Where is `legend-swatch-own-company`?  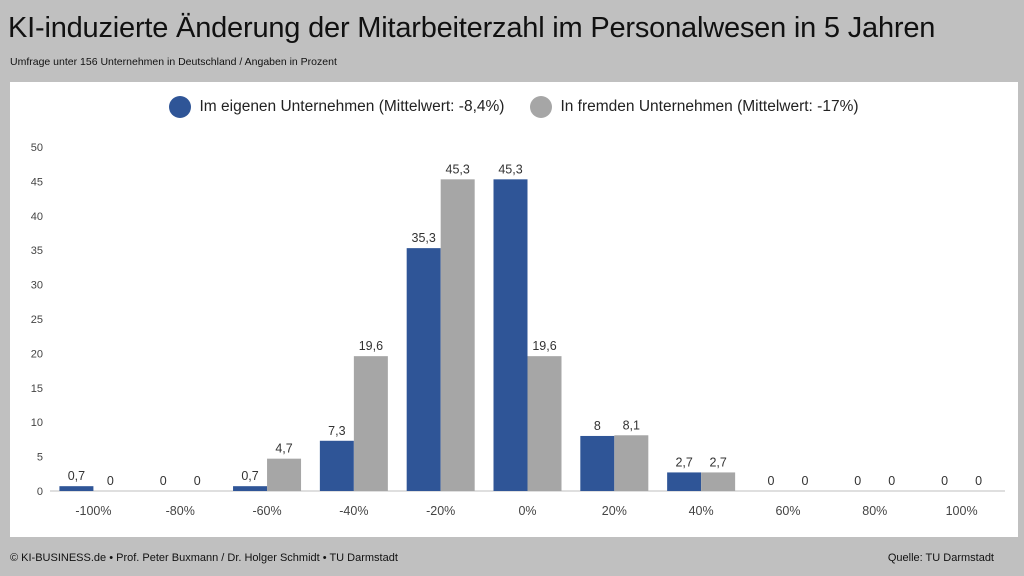 legend-swatch-own-company is located at coordinates (180, 107).